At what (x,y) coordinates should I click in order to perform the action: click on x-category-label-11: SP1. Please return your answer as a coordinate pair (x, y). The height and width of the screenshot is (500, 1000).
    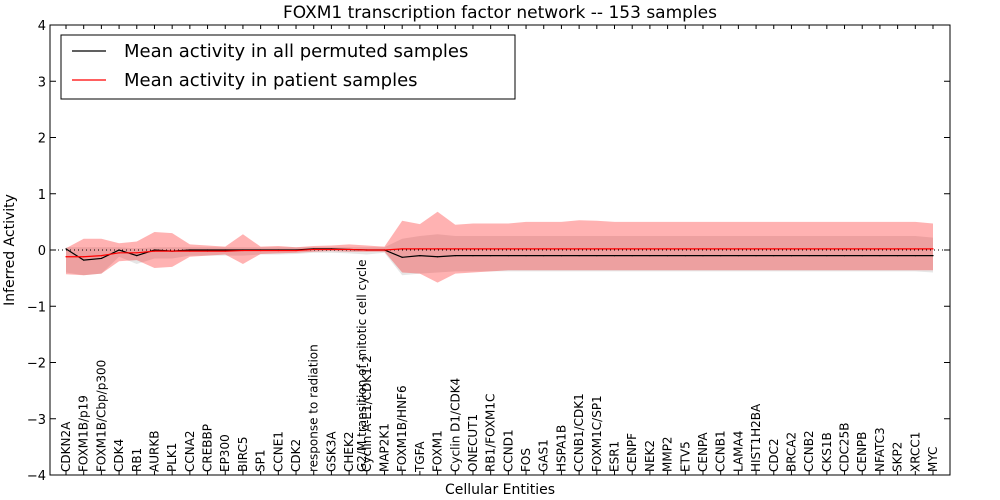
    Looking at the image, I should click on (261, 461).